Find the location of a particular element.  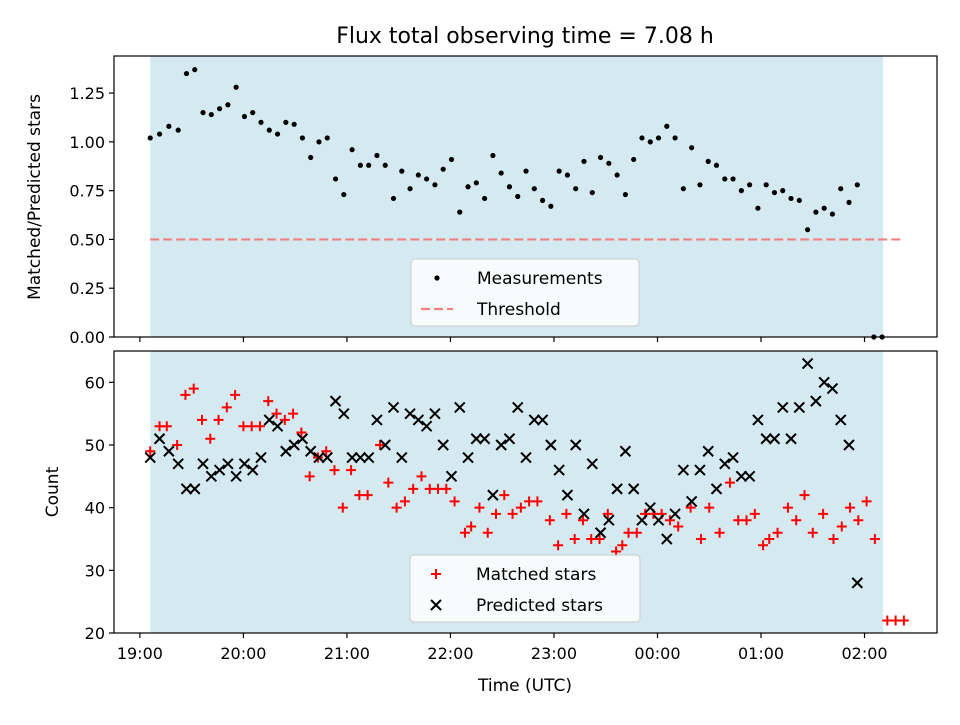

top-y-tick-label: 0.25 is located at coordinates (87, 288).